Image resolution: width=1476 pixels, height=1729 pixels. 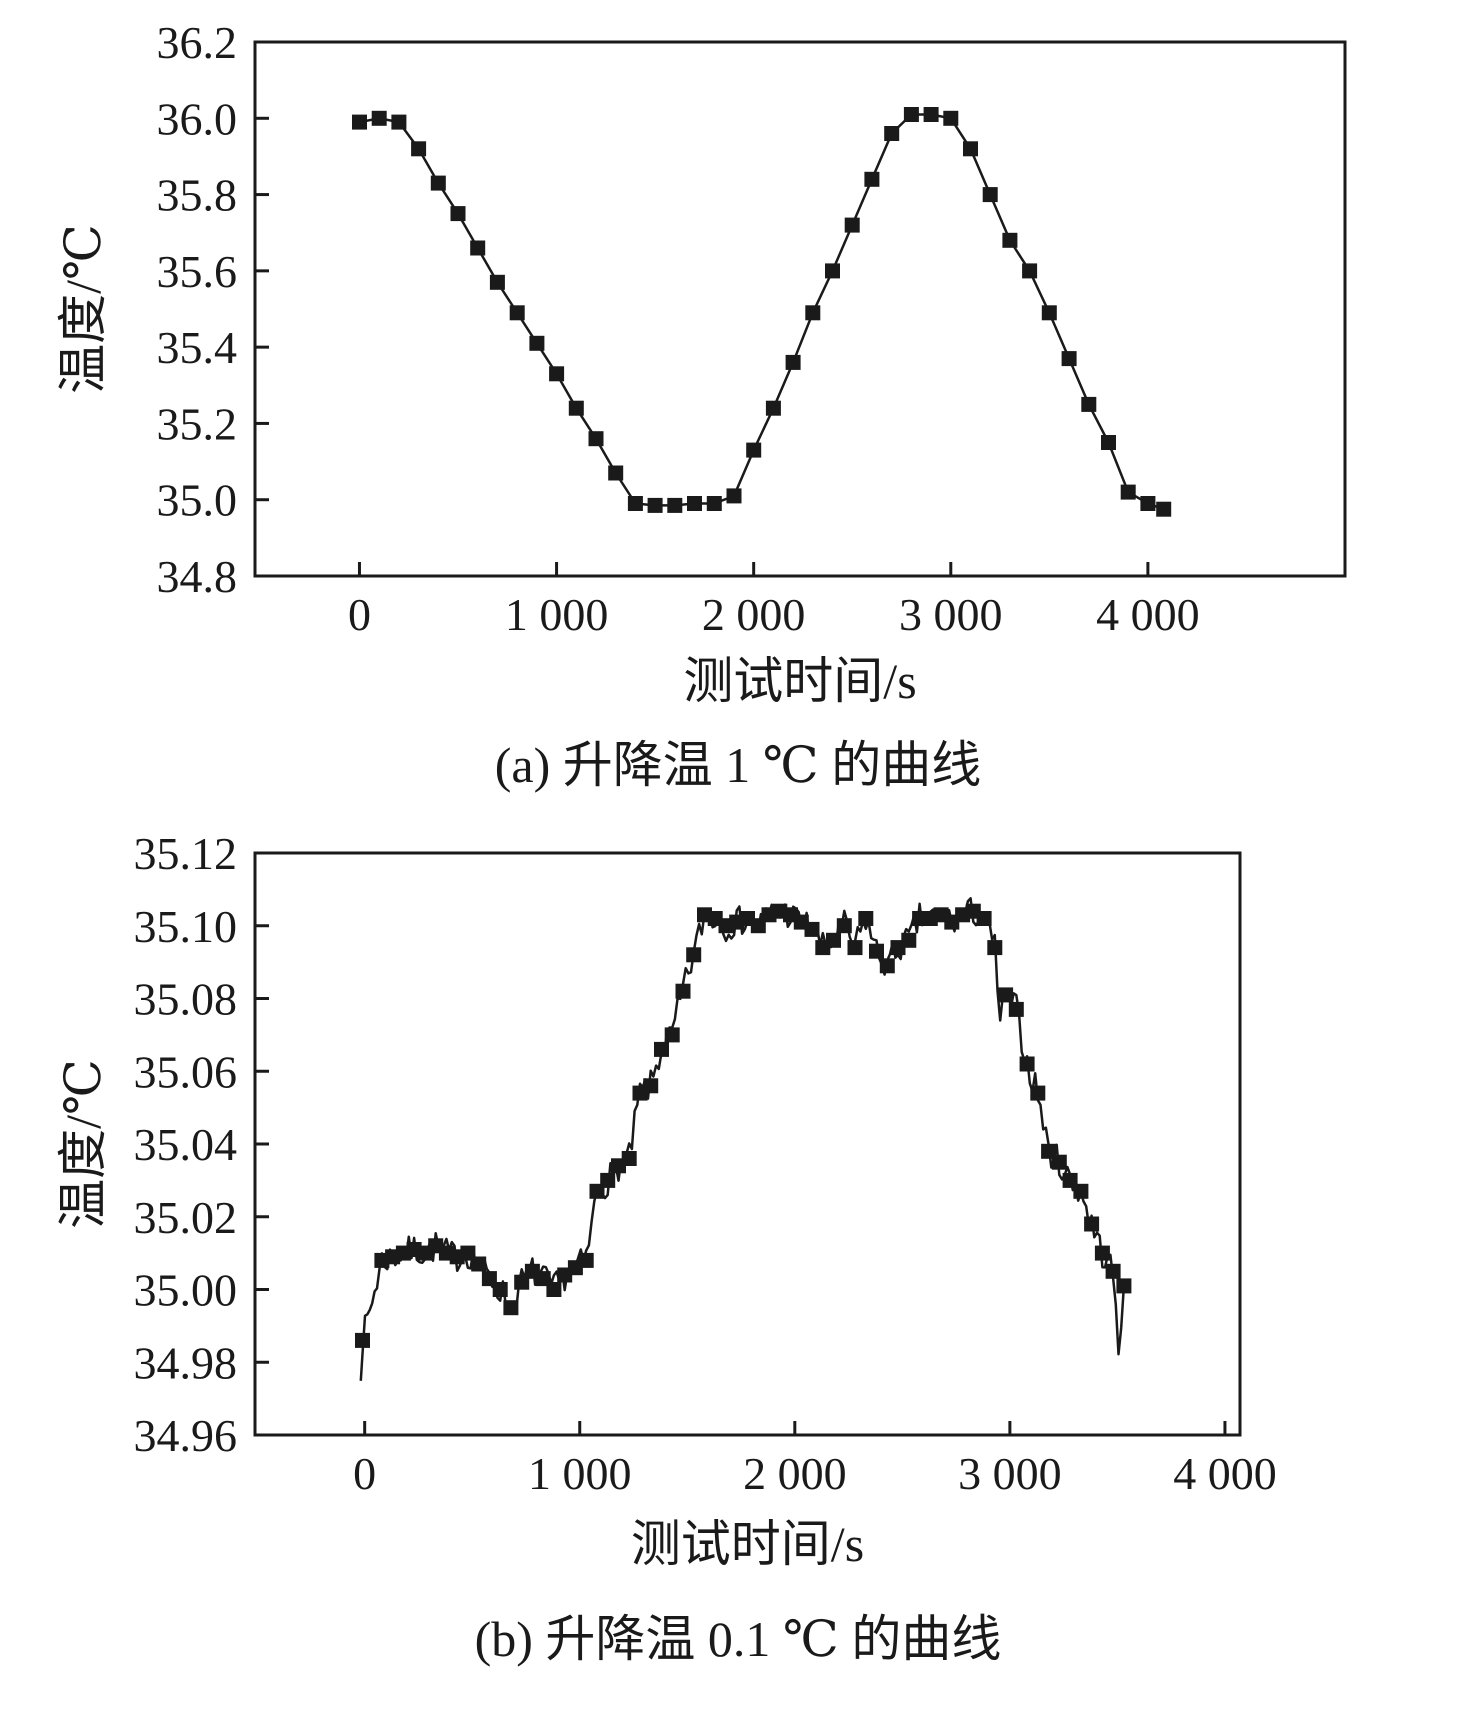 I want to click on svg-text: 34.98, so click(x=186, y=1362).